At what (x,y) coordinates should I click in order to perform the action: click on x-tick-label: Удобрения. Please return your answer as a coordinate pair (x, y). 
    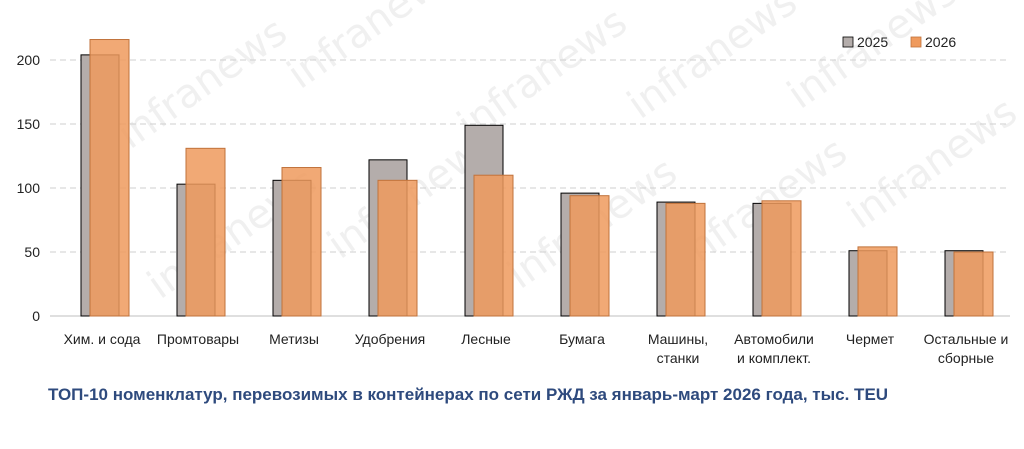
    Looking at the image, I should click on (390, 339).